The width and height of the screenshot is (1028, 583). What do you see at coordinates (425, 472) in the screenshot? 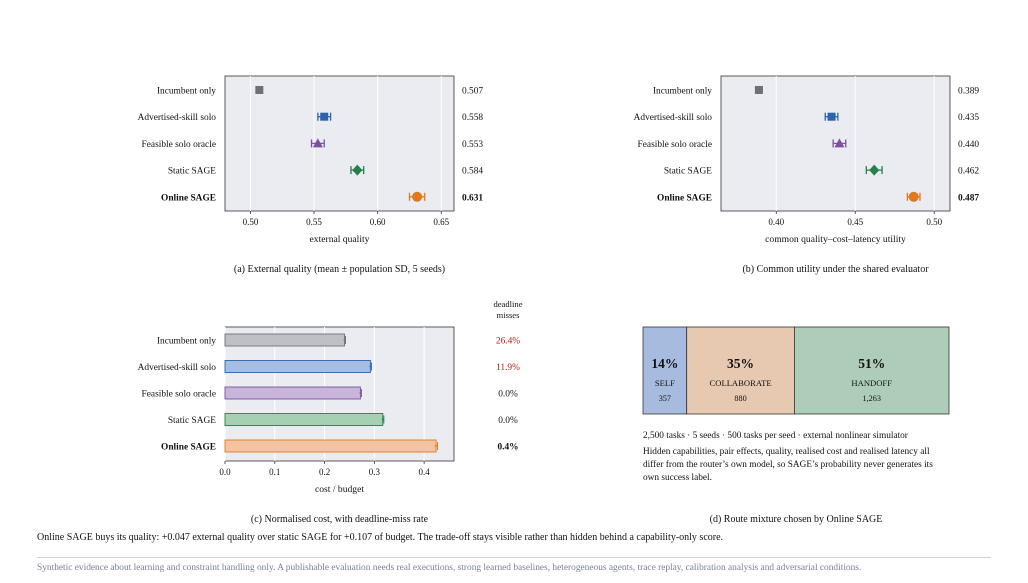
I see `panel-c-xtick-label: 0.4` at bounding box center [425, 472].